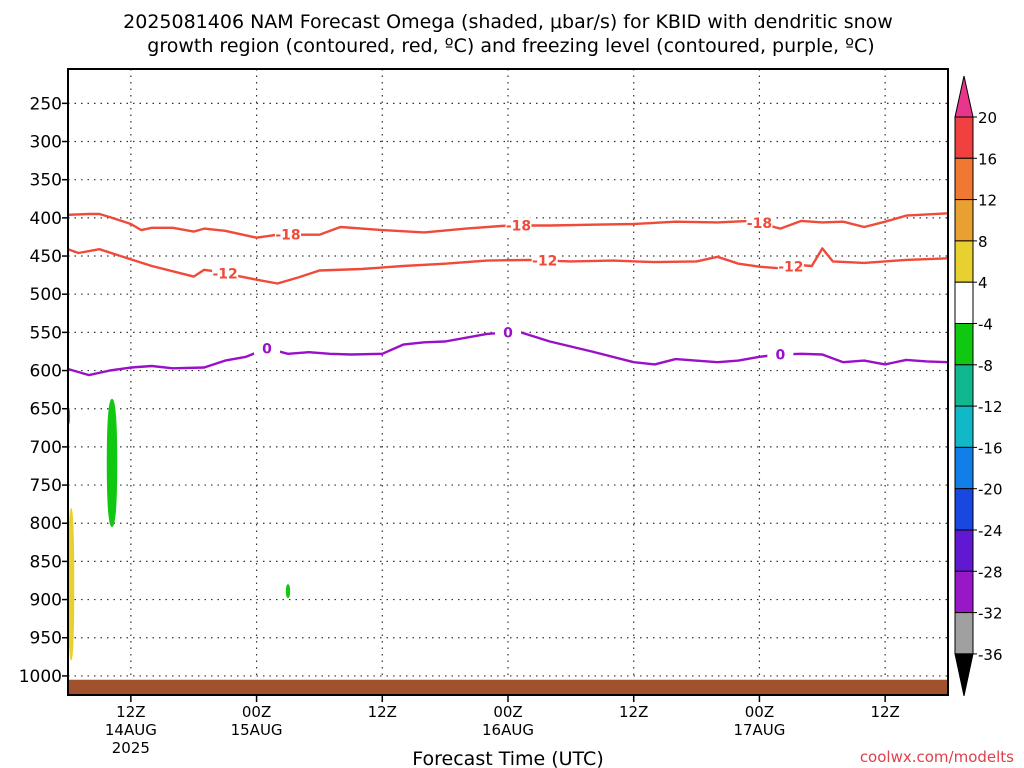  What do you see at coordinates (46, 333) in the screenshot?
I see `y-tick-label: 550` at bounding box center [46, 333].